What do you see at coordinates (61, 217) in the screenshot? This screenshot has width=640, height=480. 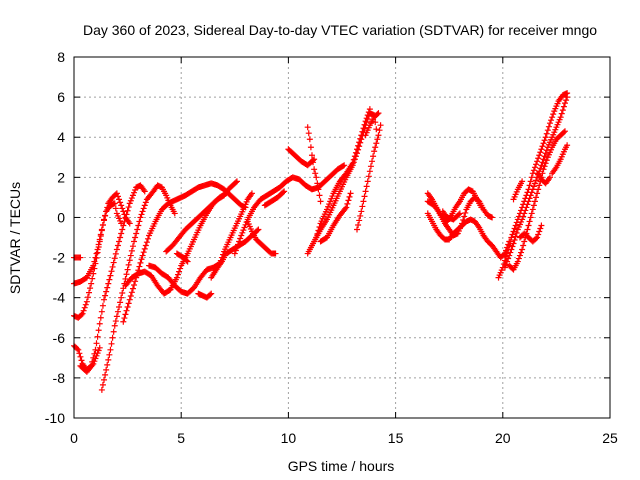 I see `y-tick-label: 0` at bounding box center [61, 217].